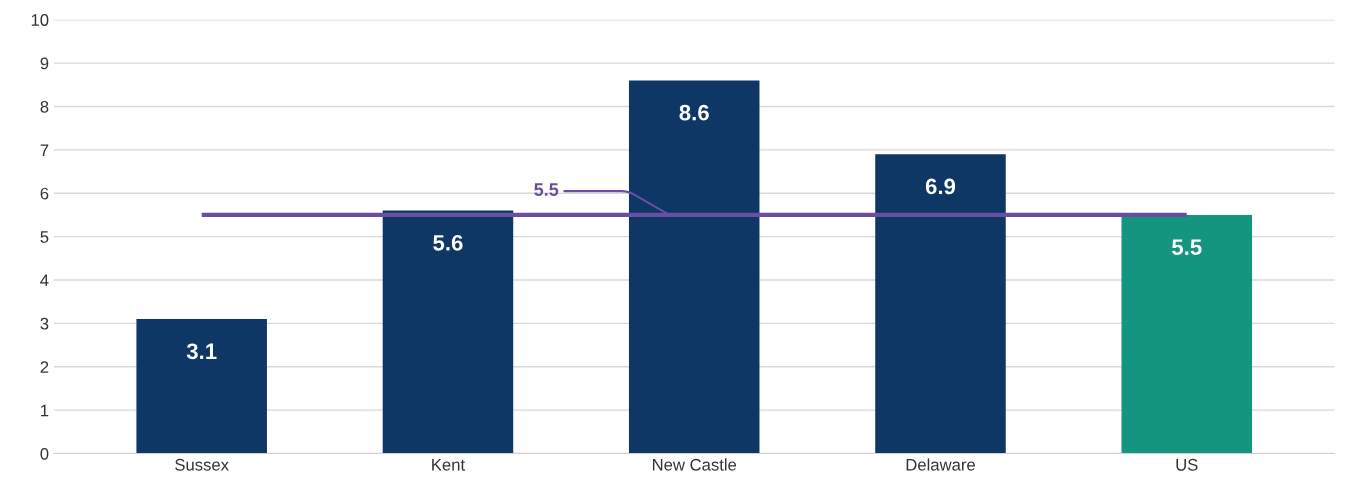  I want to click on y-tick-label: 5, so click(44, 237).